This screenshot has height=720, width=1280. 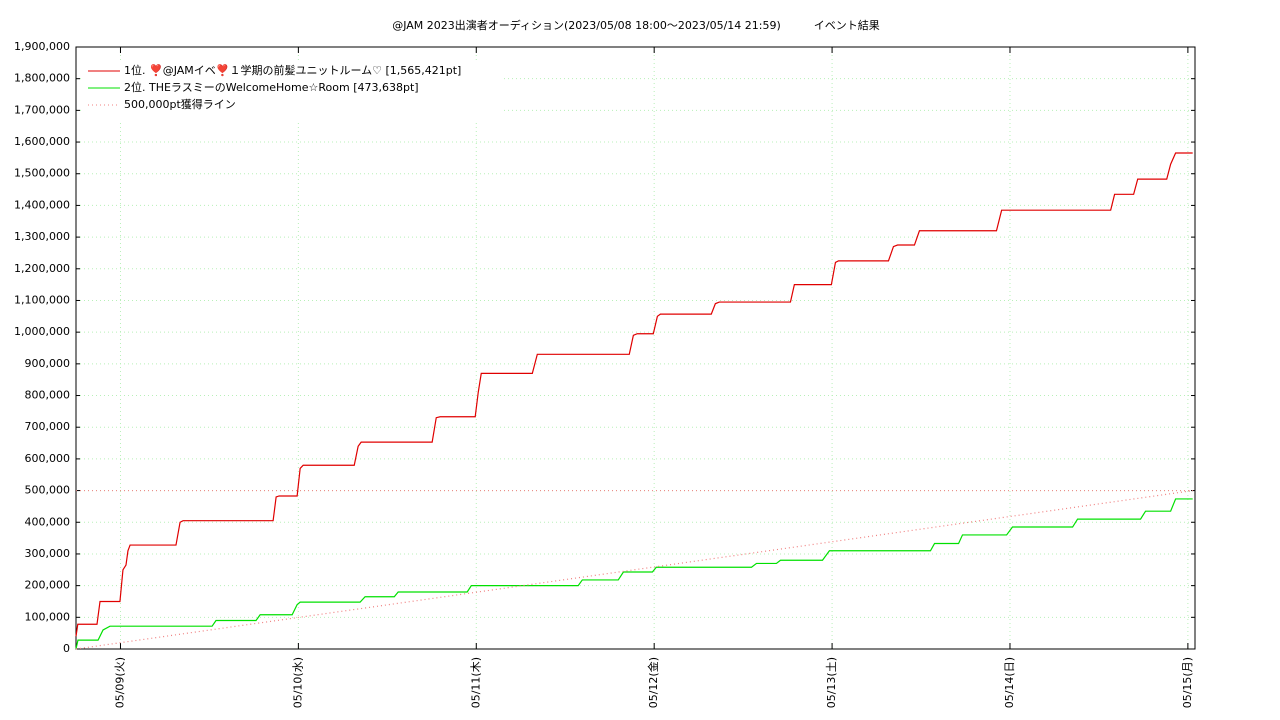 What do you see at coordinates (48, 553) in the screenshot?
I see `y-tick-label: 300,000` at bounding box center [48, 553].